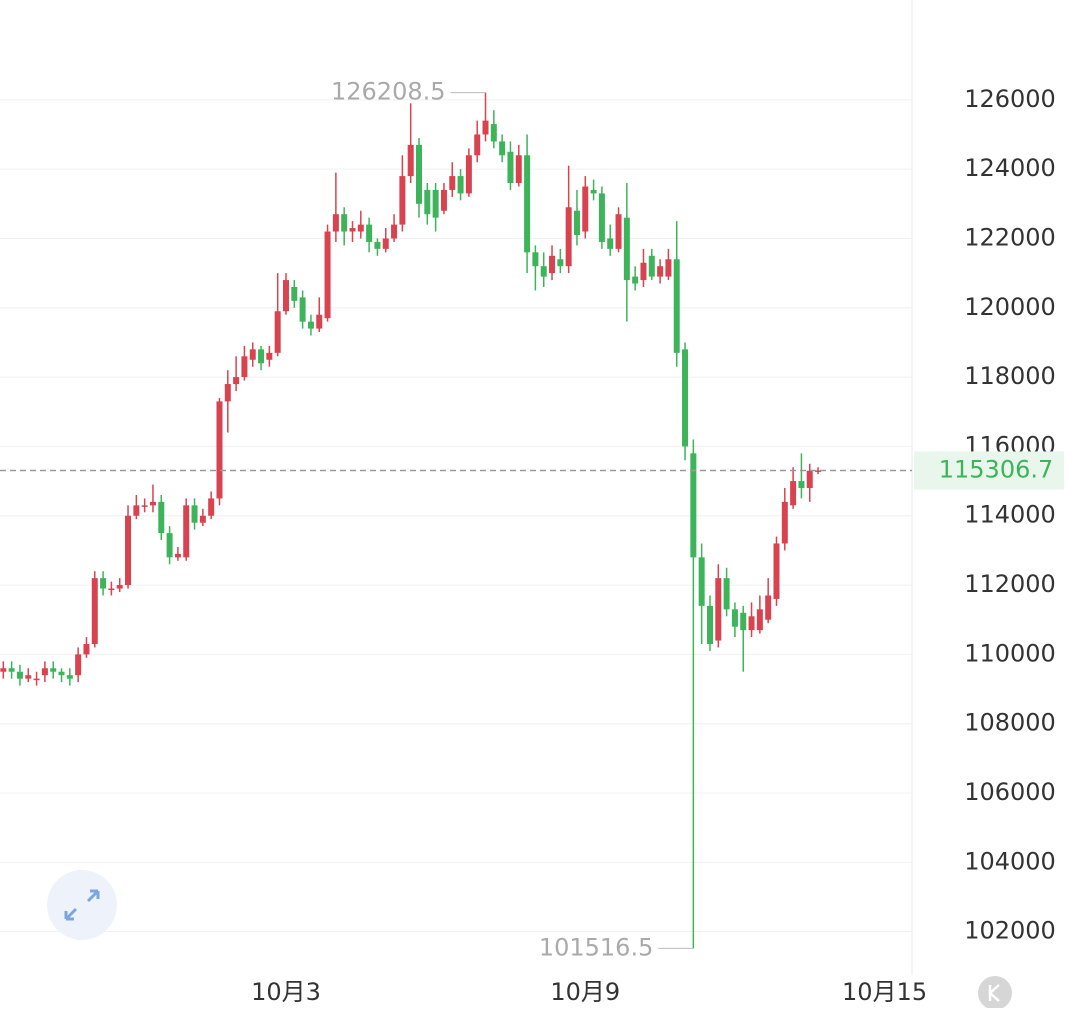  What do you see at coordinates (884, 992) in the screenshot?
I see `x-tick-label: 10月15` at bounding box center [884, 992].